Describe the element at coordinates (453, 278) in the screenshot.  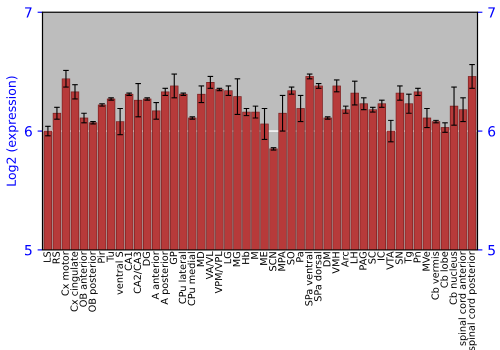
I see `x-tick-label: Cb nucleus` at that location.